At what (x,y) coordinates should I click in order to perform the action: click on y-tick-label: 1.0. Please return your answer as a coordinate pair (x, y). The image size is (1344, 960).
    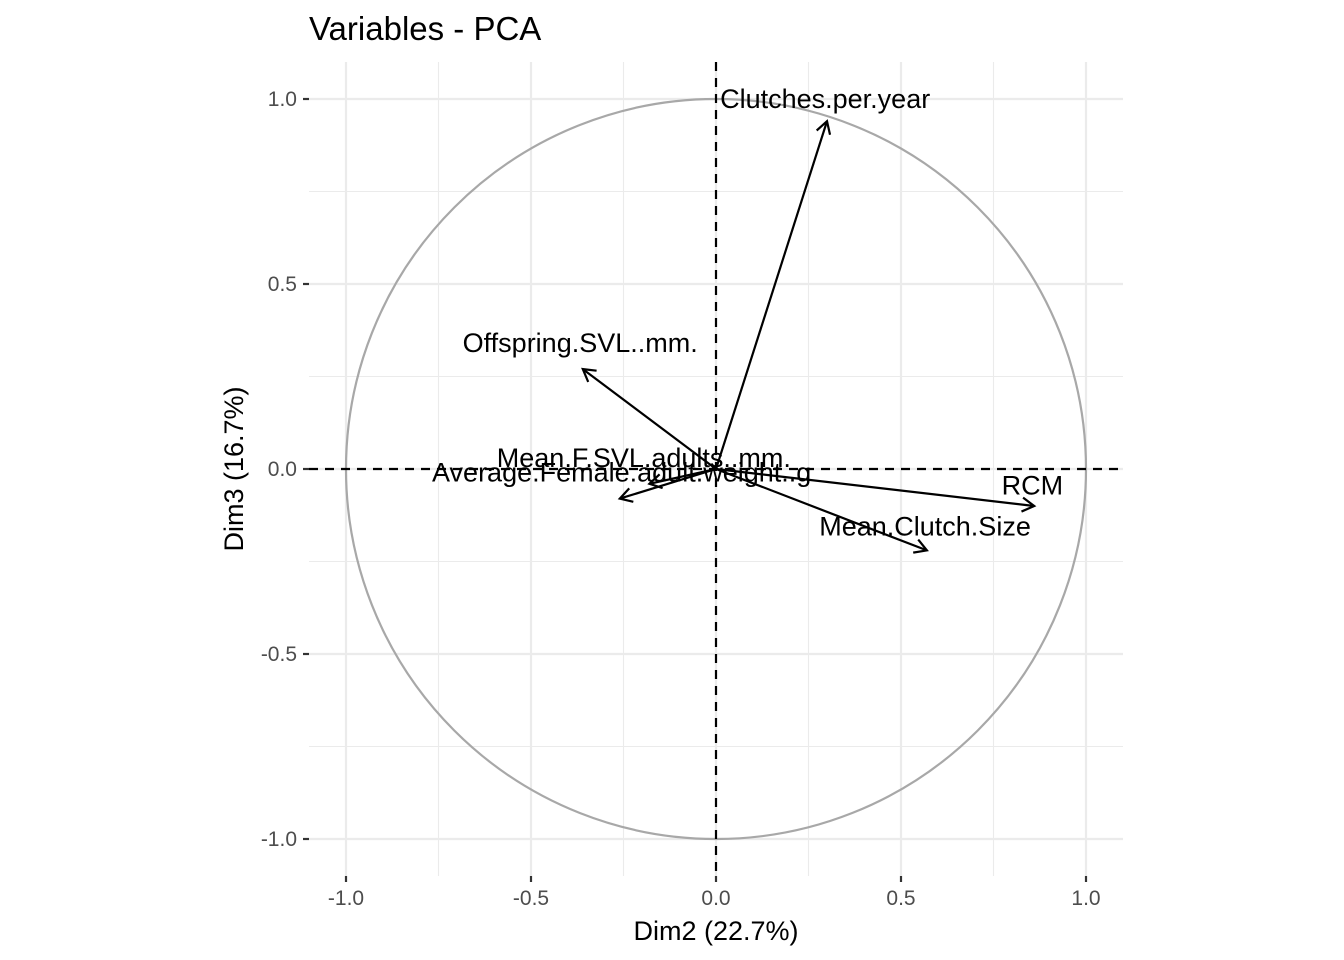
    Looking at the image, I should click on (282, 99).